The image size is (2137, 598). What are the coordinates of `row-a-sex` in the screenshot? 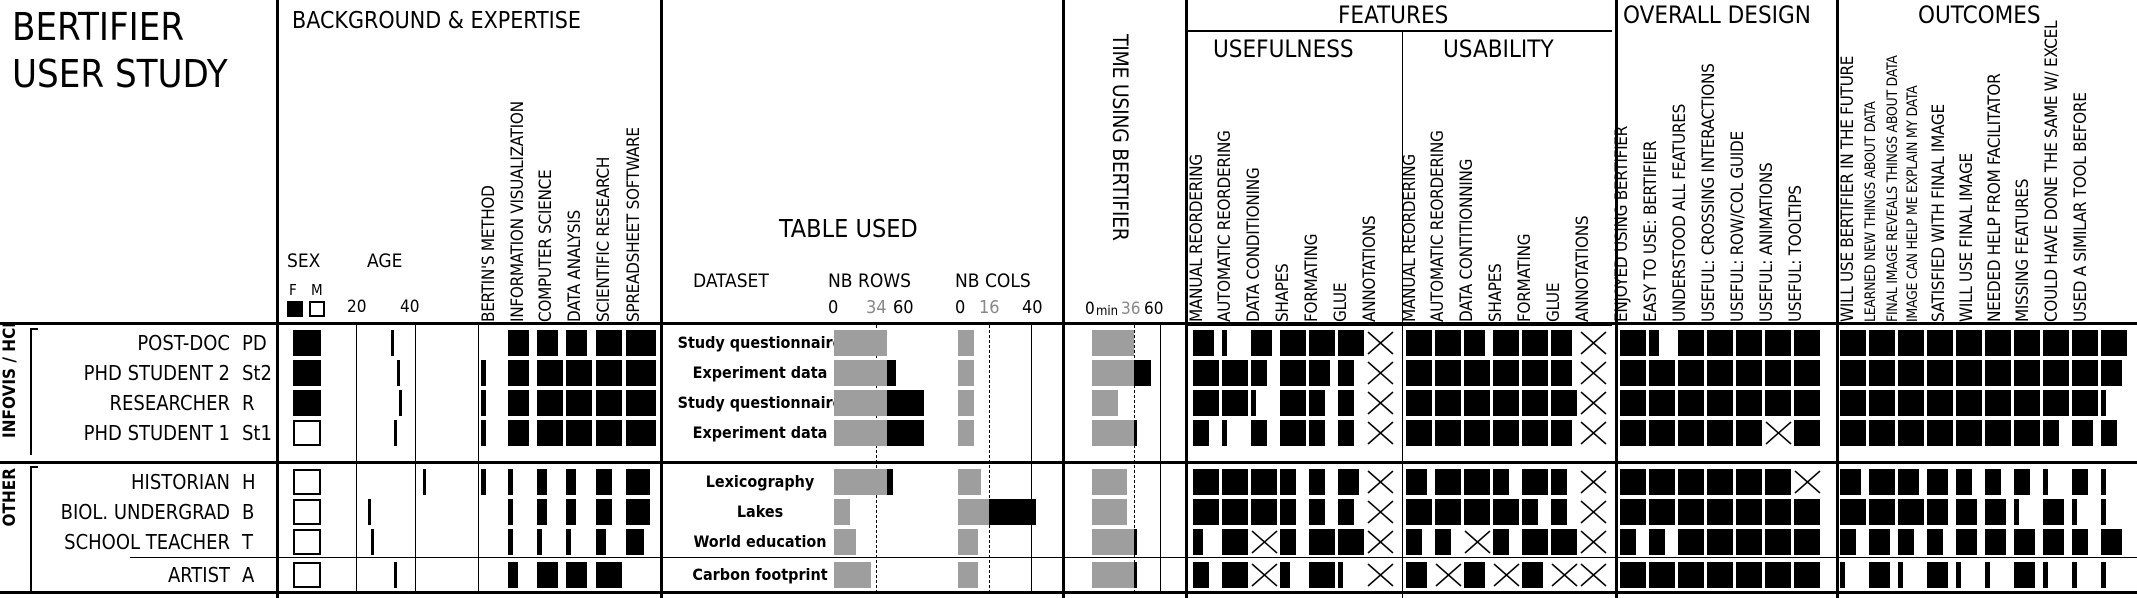 It's located at (307, 575).